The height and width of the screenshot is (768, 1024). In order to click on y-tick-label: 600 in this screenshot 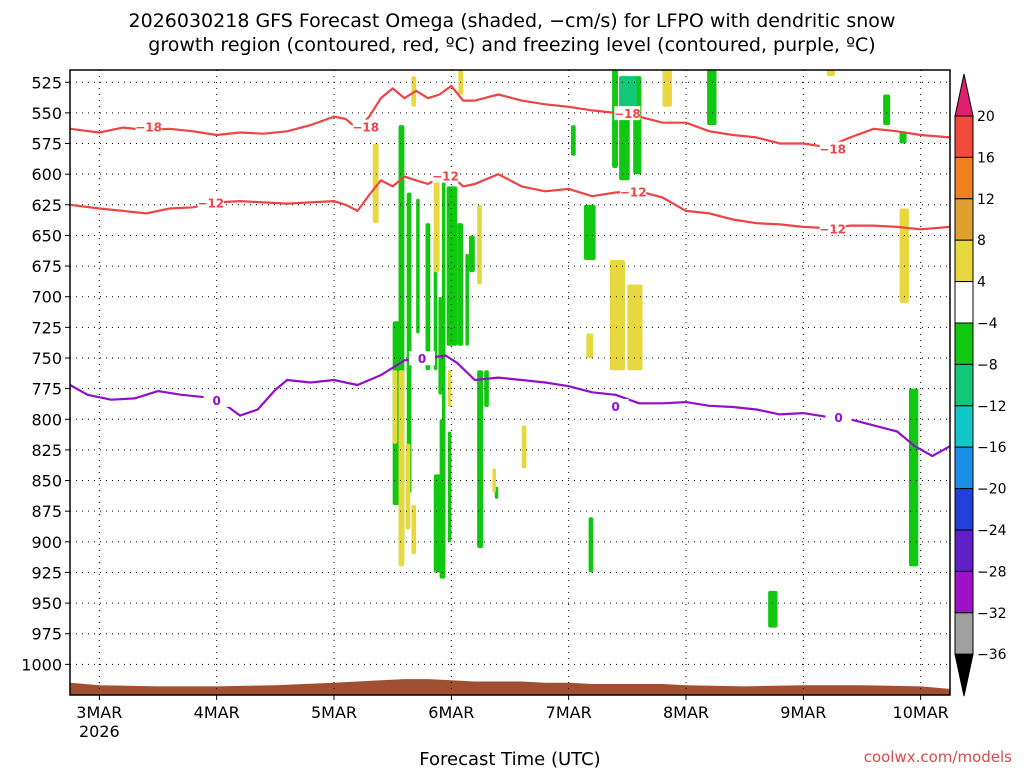, I will do `click(46, 174)`.